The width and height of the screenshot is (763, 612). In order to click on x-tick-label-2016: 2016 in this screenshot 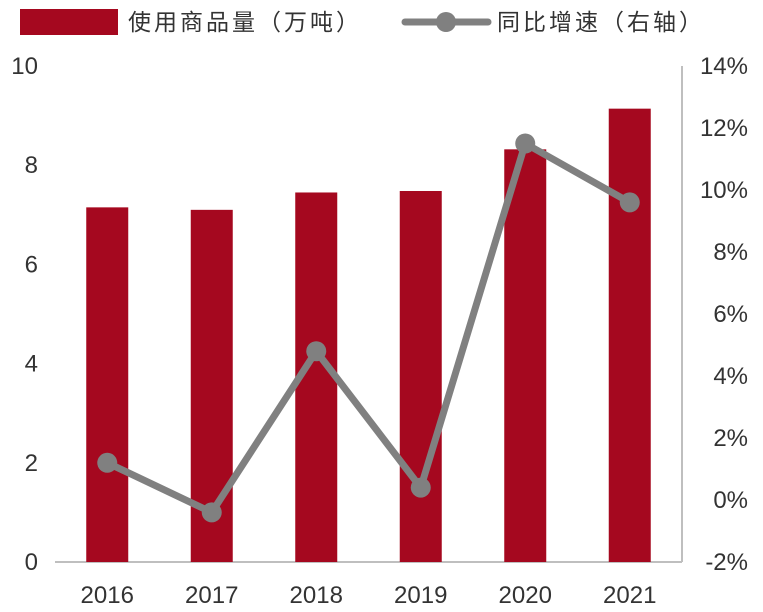, I will do `click(107, 595)`.